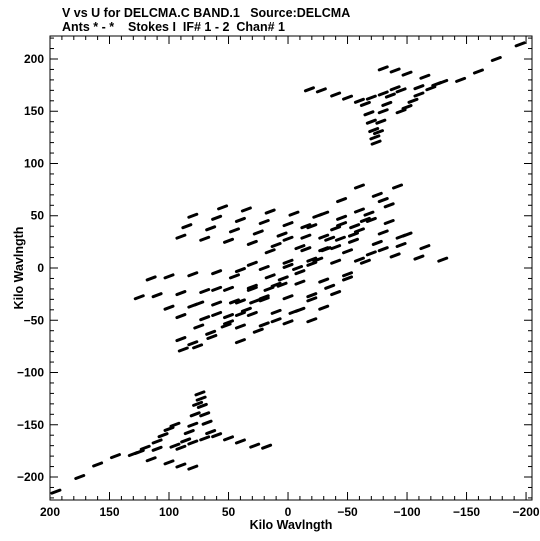 The height and width of the screenshot is (541, 540). Describe the element at coordinates (229, 512) in the screenshot. I see `x-tick-label: 50` at that location.